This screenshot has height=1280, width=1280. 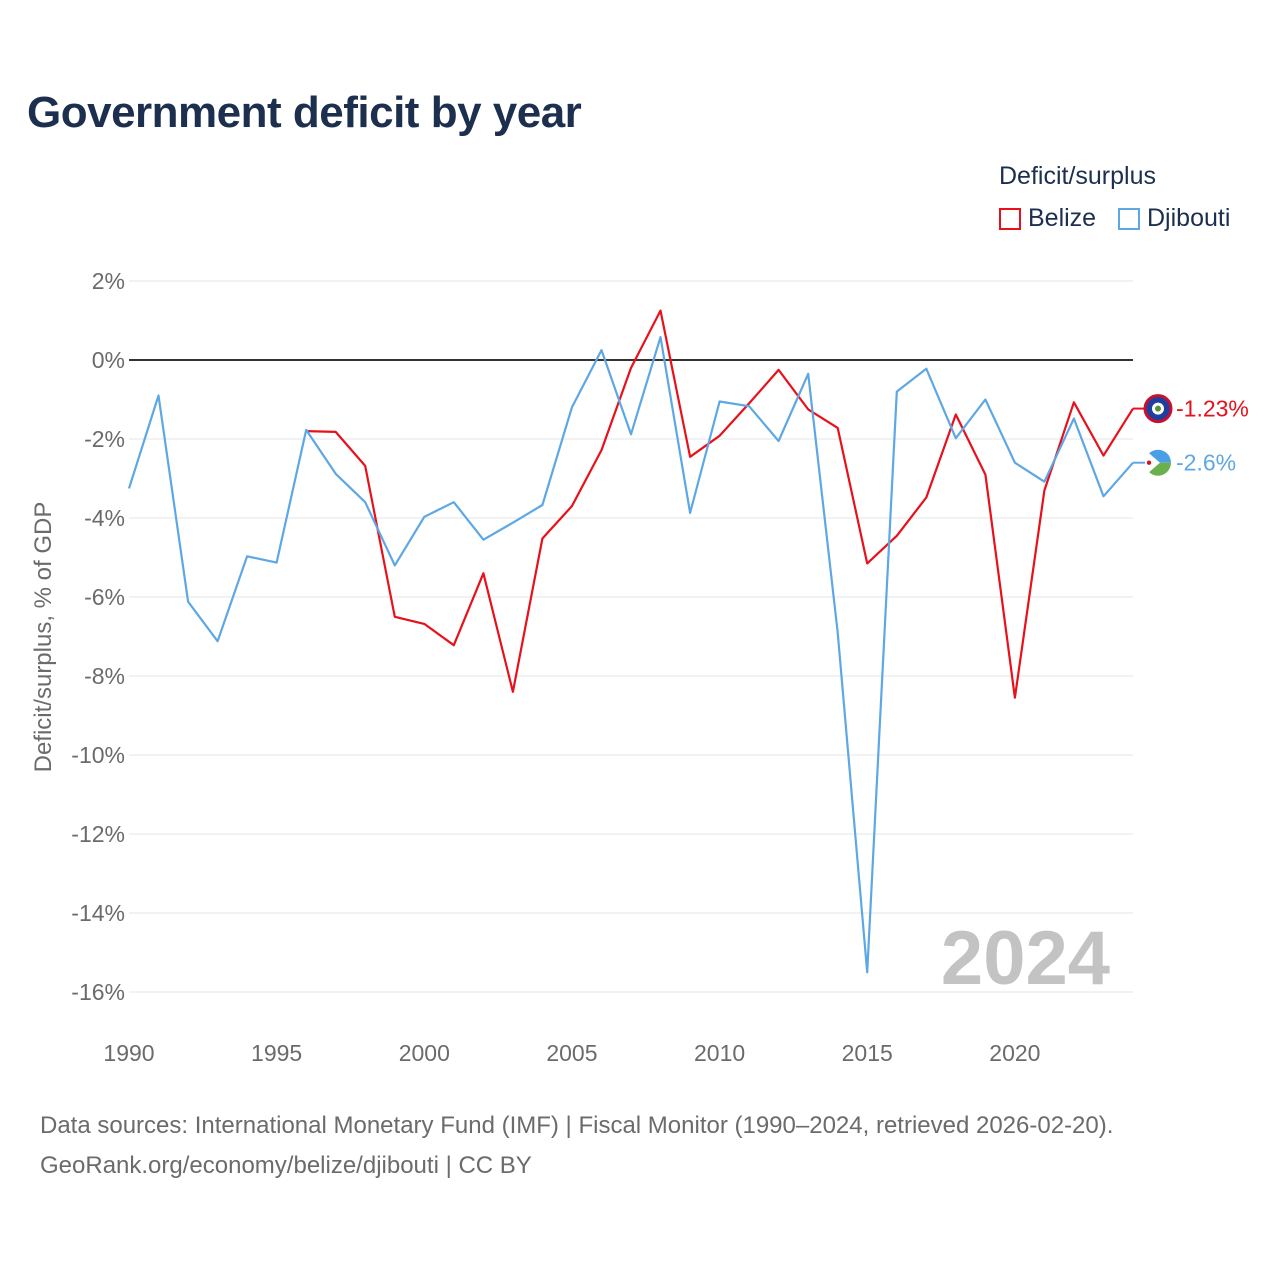 I want to click on flag-icon-belize, so click(x=1158, y=409).